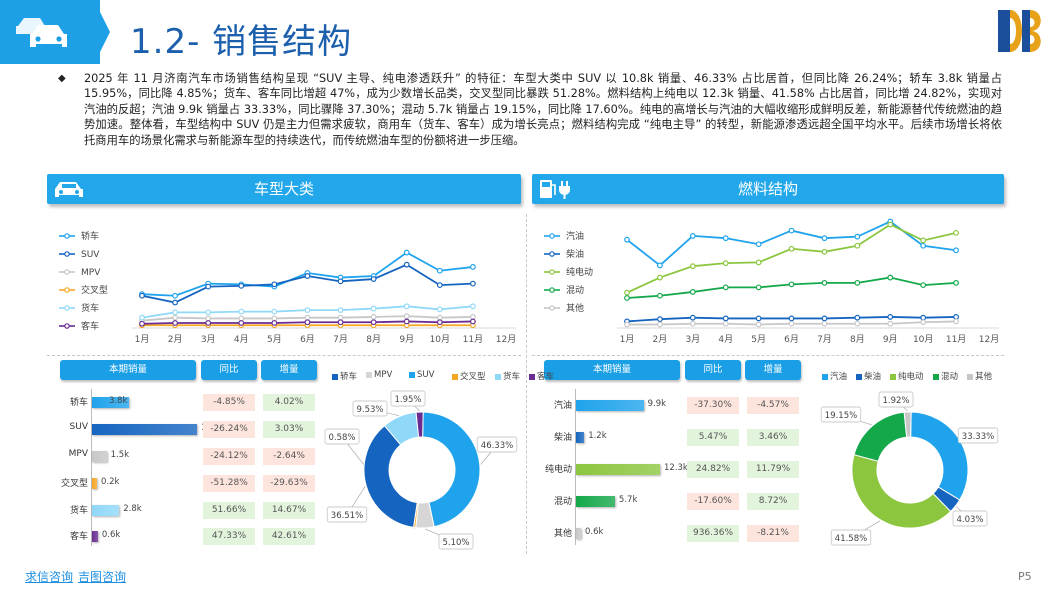 The image size is (1053, 592). Describe the element at coordinates (713, 501) in the screenshot. I see `fuel-yoy-cell: -17.60%` at that location.